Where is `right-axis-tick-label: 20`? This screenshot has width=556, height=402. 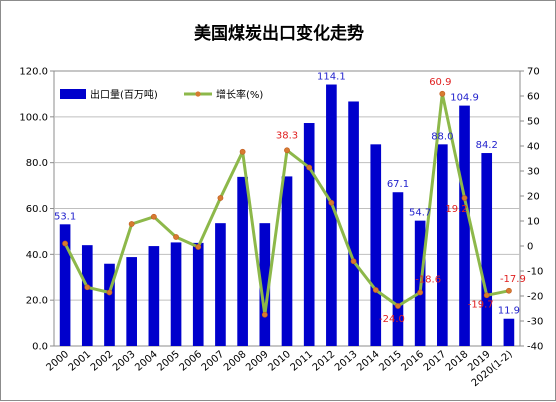
right-axis-tick-label: 20 is located at coordinates (533, 197).